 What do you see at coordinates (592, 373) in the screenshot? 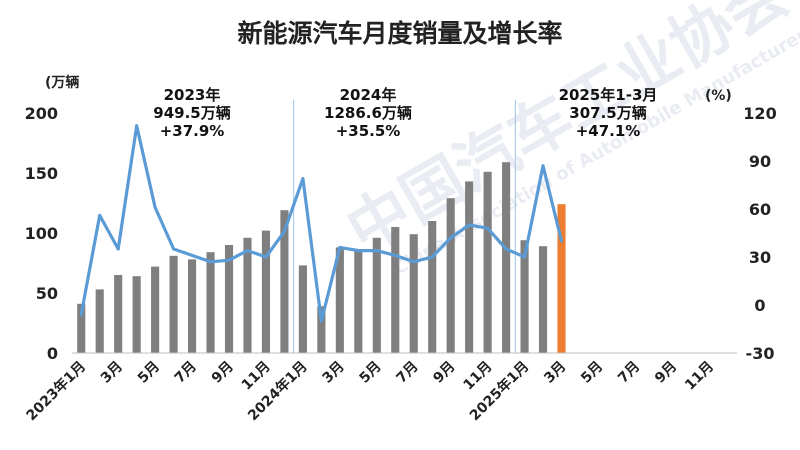
I see `x-tick-15: 5月` at bounding box center [592, 373].